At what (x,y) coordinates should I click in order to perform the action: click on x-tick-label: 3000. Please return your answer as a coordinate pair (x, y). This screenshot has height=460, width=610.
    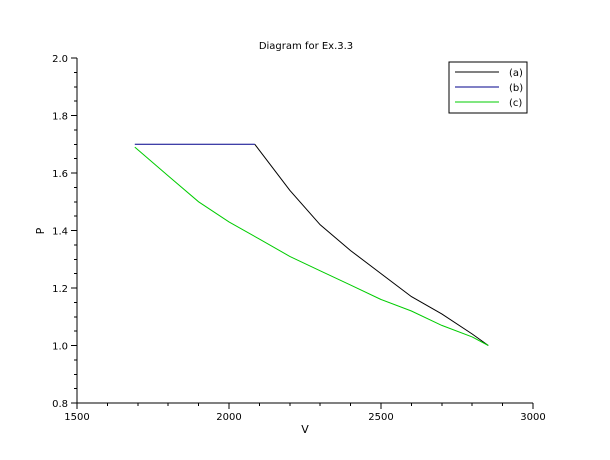
    Looking at the image, I should click on (532, 417).